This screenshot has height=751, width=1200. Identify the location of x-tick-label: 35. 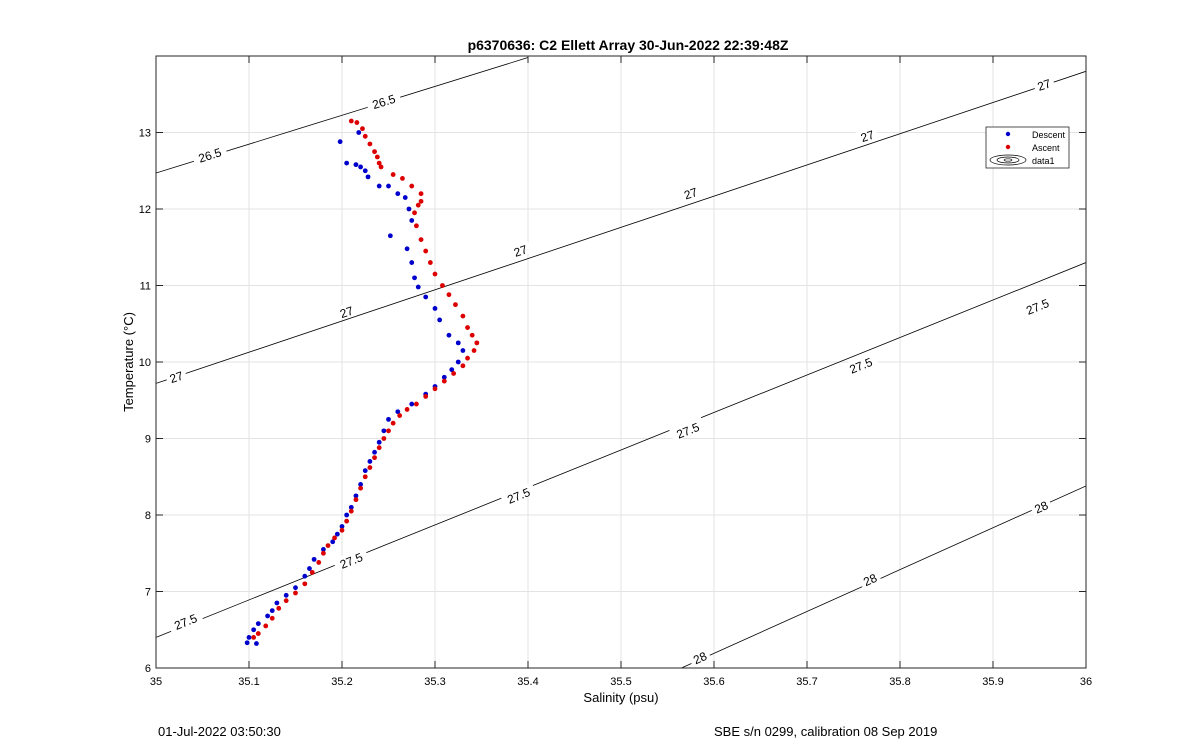
(156, 682).